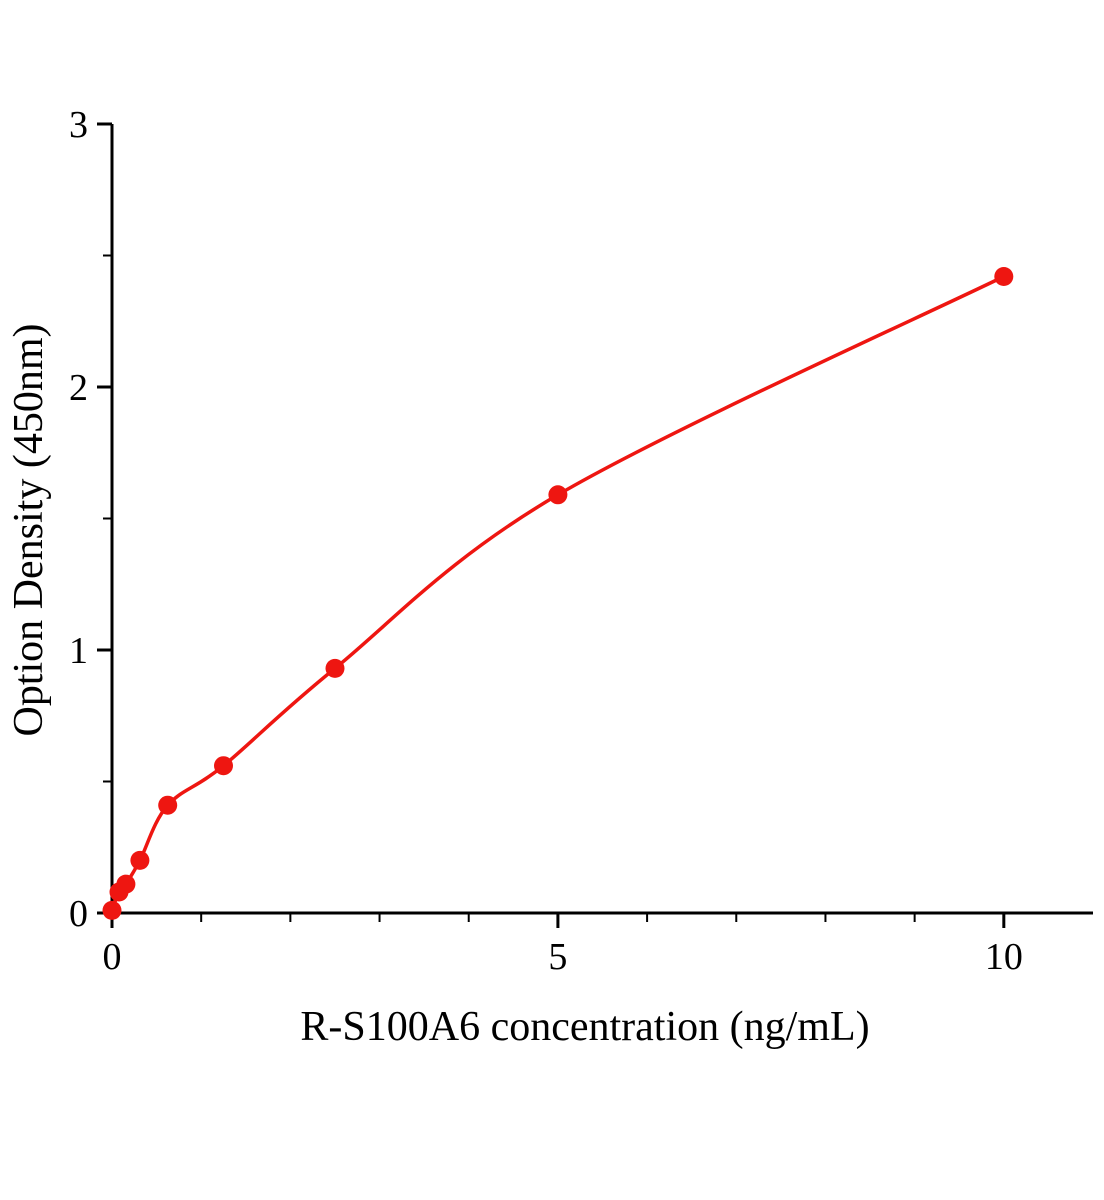 The image size is (1104, 1200). I want to click on y-tick-label: 2, so click(78, 388).